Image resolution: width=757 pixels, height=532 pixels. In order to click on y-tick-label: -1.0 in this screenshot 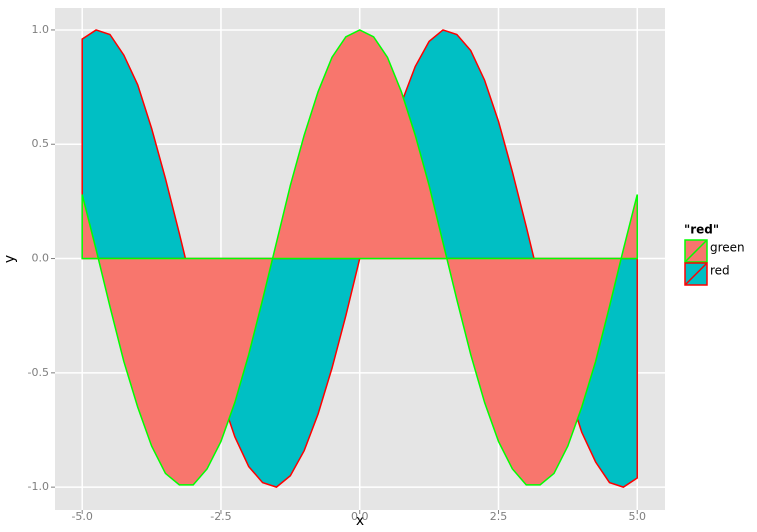, I will do `click(38, 486)`.